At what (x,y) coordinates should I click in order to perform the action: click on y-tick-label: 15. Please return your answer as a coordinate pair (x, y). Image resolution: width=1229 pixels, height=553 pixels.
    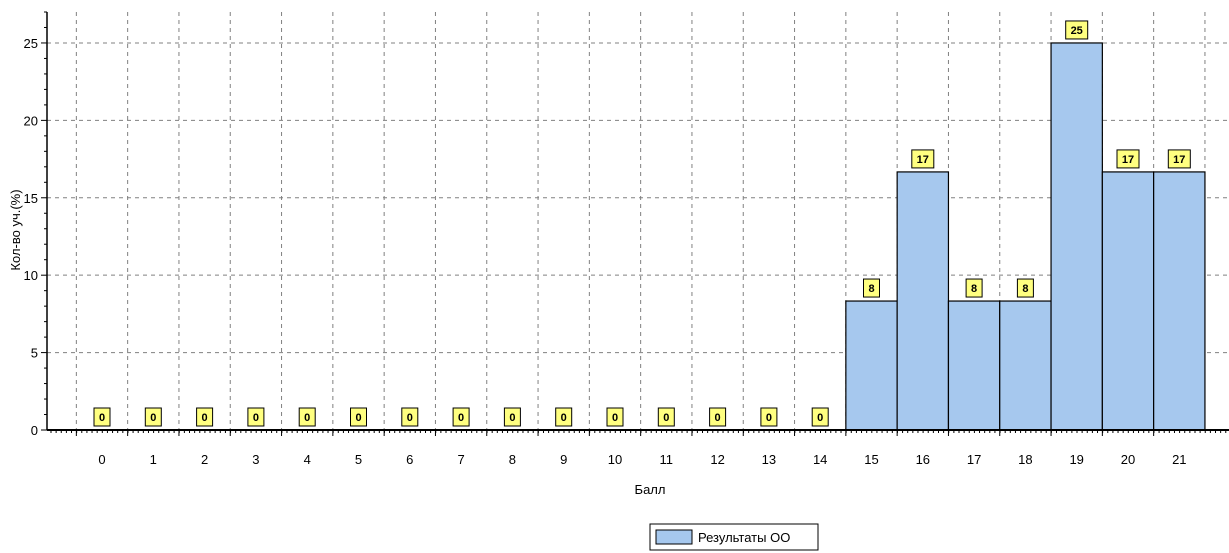
    Looking at the image, I should click on (31, 198).